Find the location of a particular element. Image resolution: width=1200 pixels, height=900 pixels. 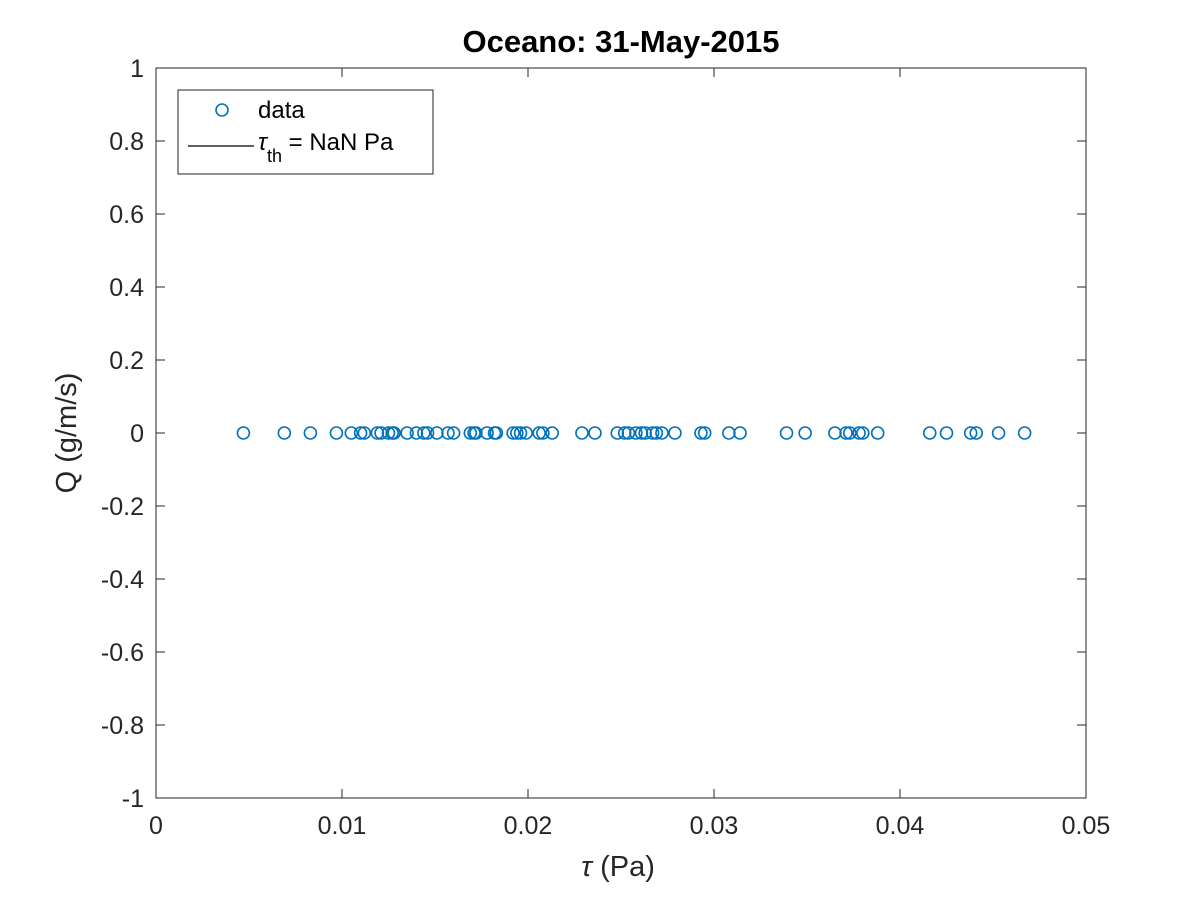

legend-label-threshold: τth = NaN Pa is located at coordinates (326, 147).